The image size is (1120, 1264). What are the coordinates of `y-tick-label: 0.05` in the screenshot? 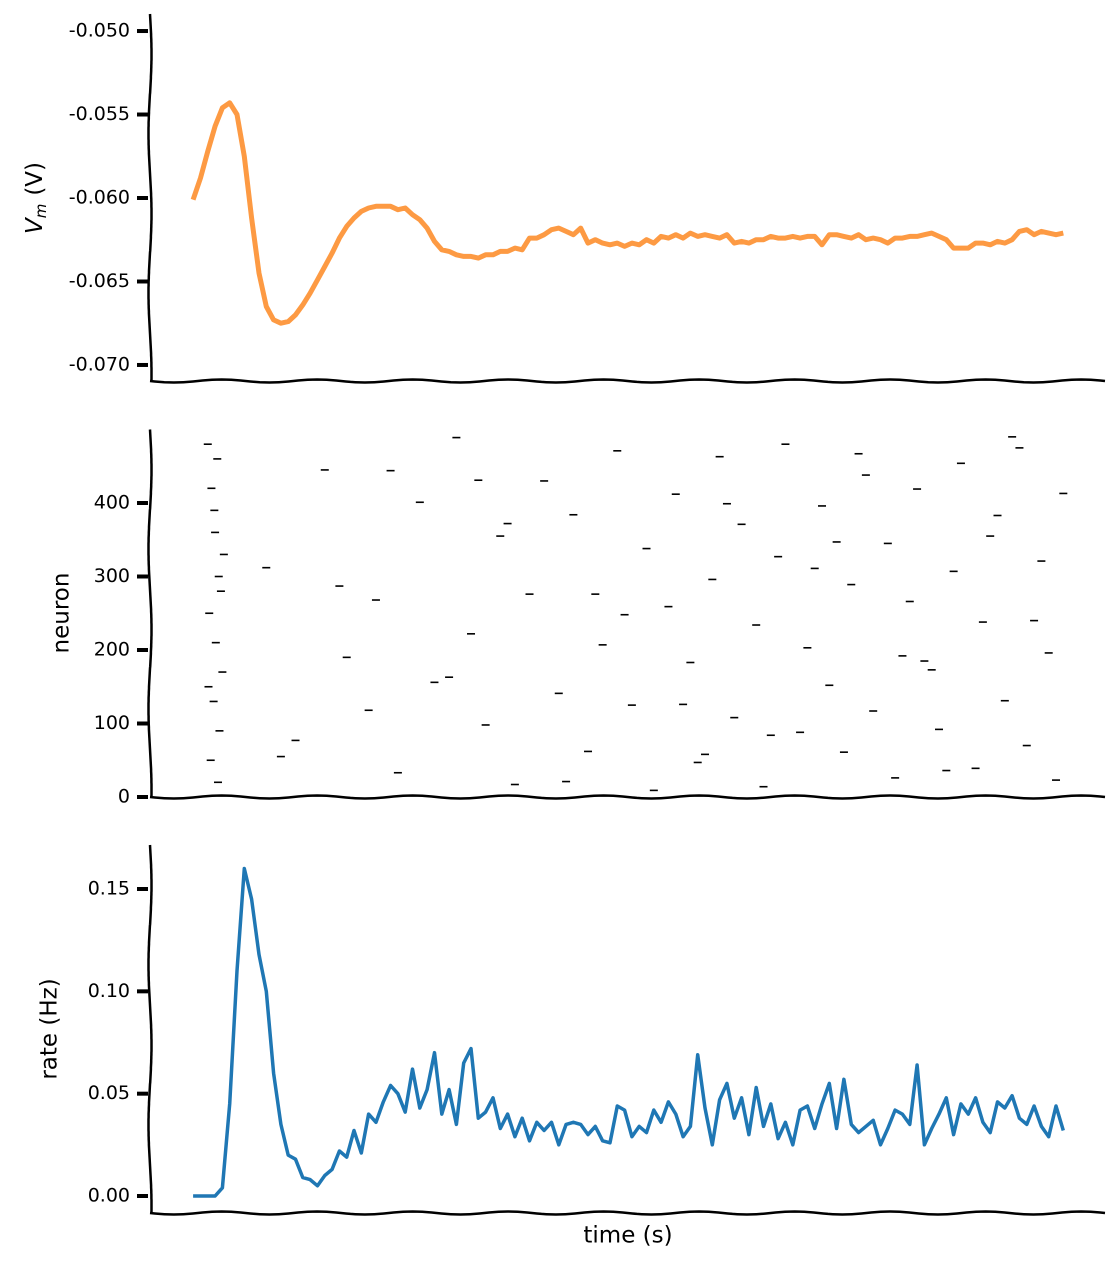 It's located at (109, 1093).